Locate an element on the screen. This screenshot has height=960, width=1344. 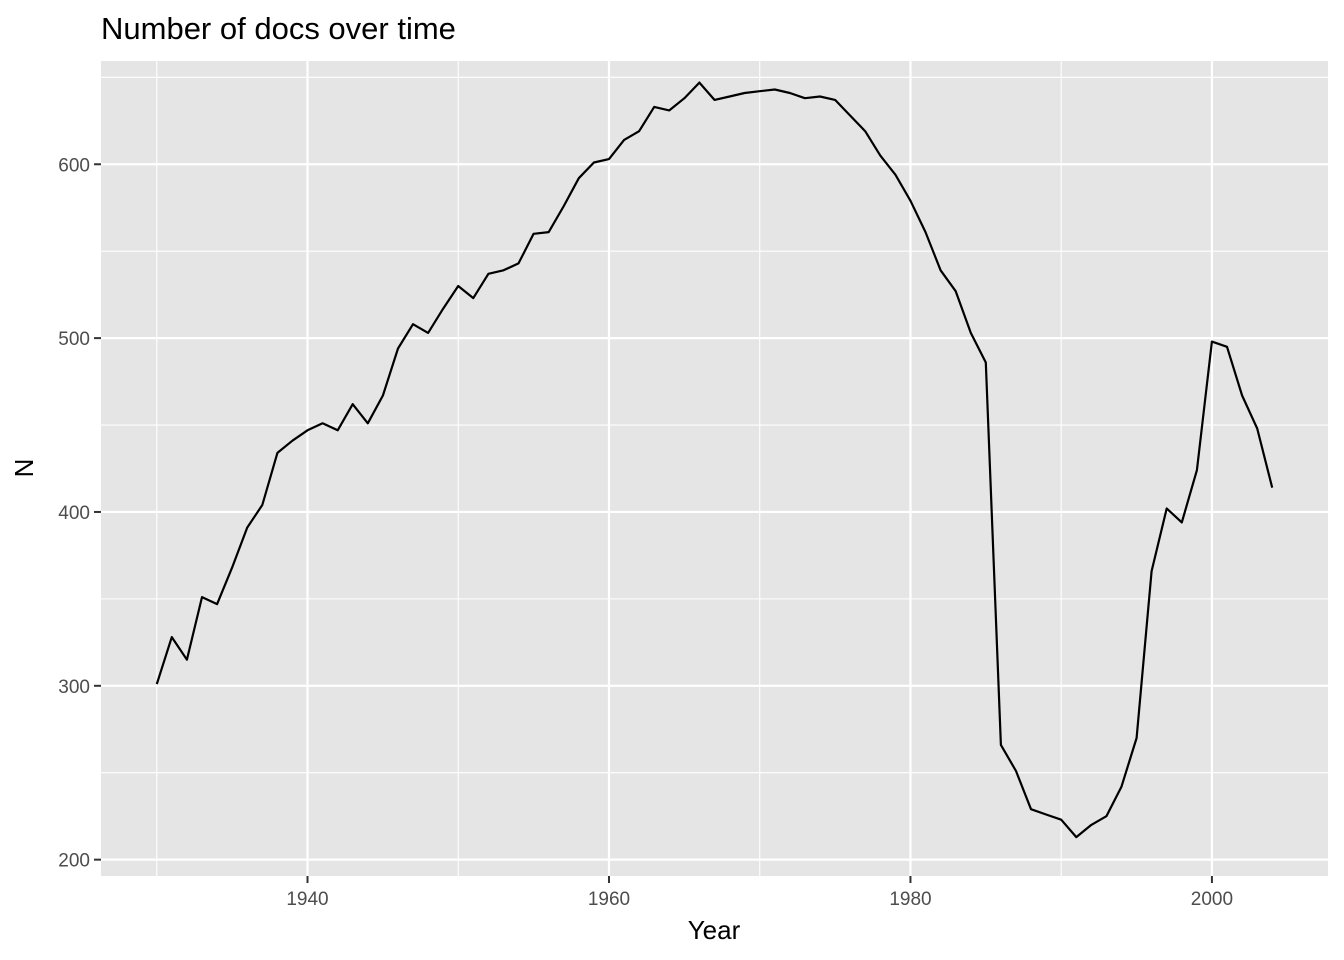
chart-title: Number of docs over time is located at coordinates (278, 28).